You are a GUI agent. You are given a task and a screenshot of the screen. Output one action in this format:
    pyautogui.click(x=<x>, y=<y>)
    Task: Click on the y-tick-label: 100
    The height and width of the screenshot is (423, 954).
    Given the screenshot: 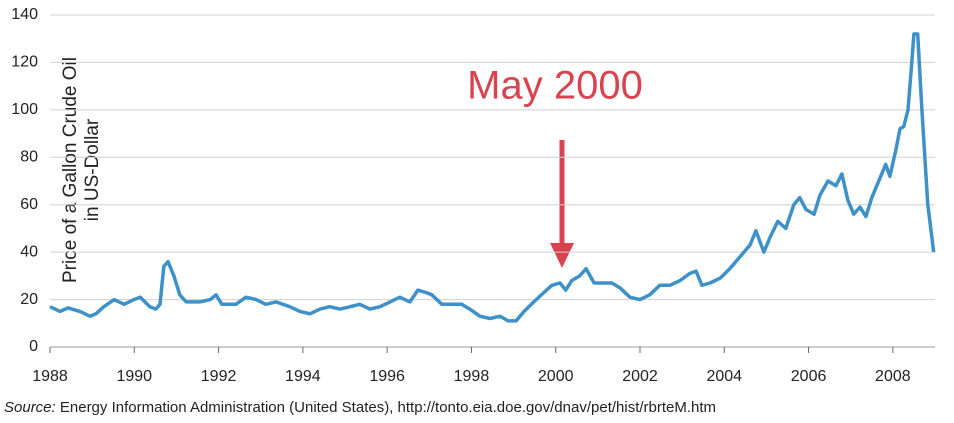 What is the action you would take?
    pyautogui.click(x=24, y=109)
    